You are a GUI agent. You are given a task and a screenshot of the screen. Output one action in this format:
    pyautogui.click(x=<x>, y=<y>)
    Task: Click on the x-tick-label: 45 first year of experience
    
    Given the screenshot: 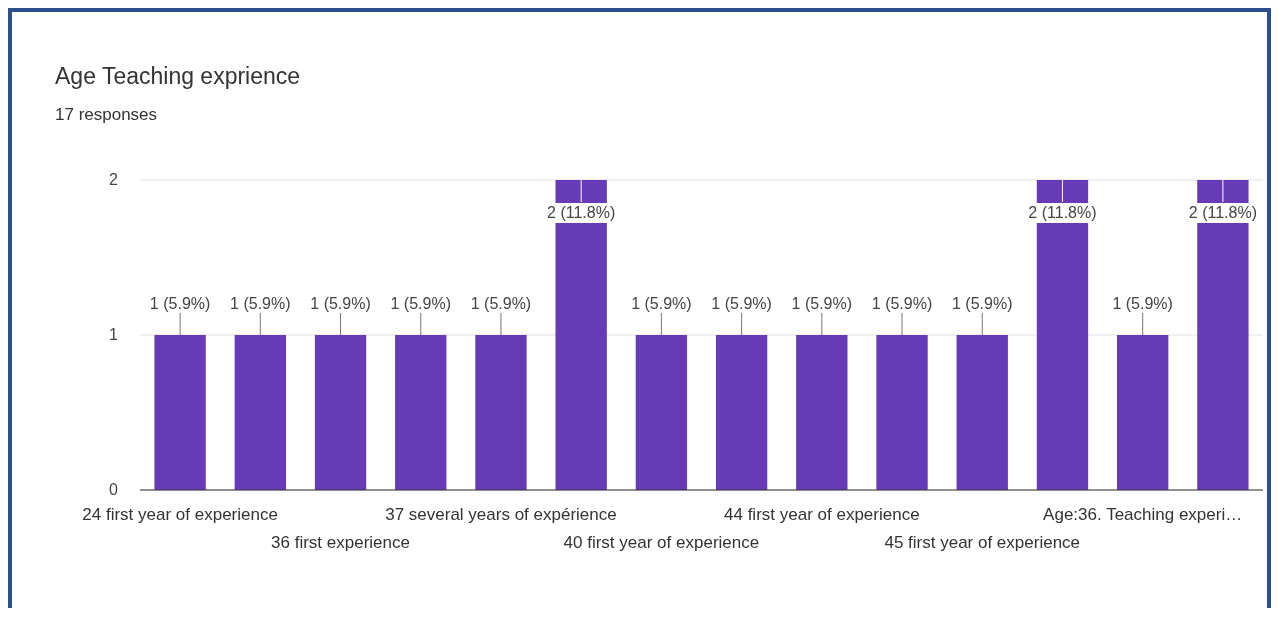 What is the action you would take?
    pyautogui.click(x=982, y=542)
    